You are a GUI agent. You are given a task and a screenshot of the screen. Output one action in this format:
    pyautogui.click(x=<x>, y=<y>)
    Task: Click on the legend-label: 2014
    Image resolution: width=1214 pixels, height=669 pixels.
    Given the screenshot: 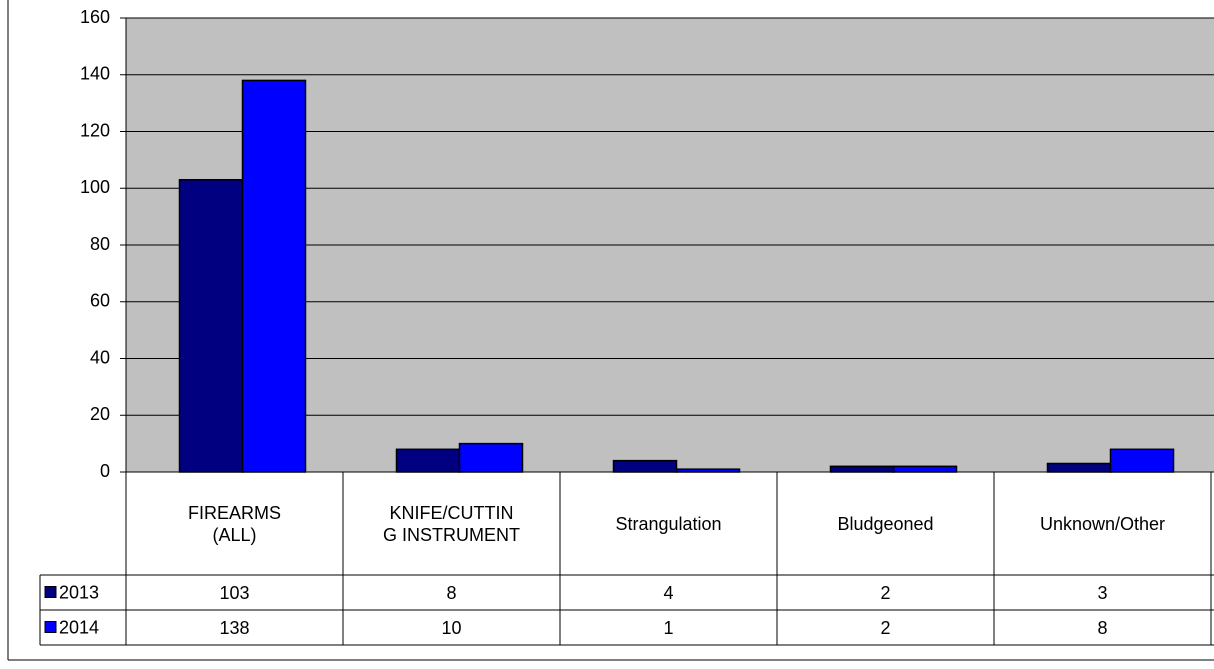 What is the action you would take?
    pyautogui.click(x=79, y=627)
    